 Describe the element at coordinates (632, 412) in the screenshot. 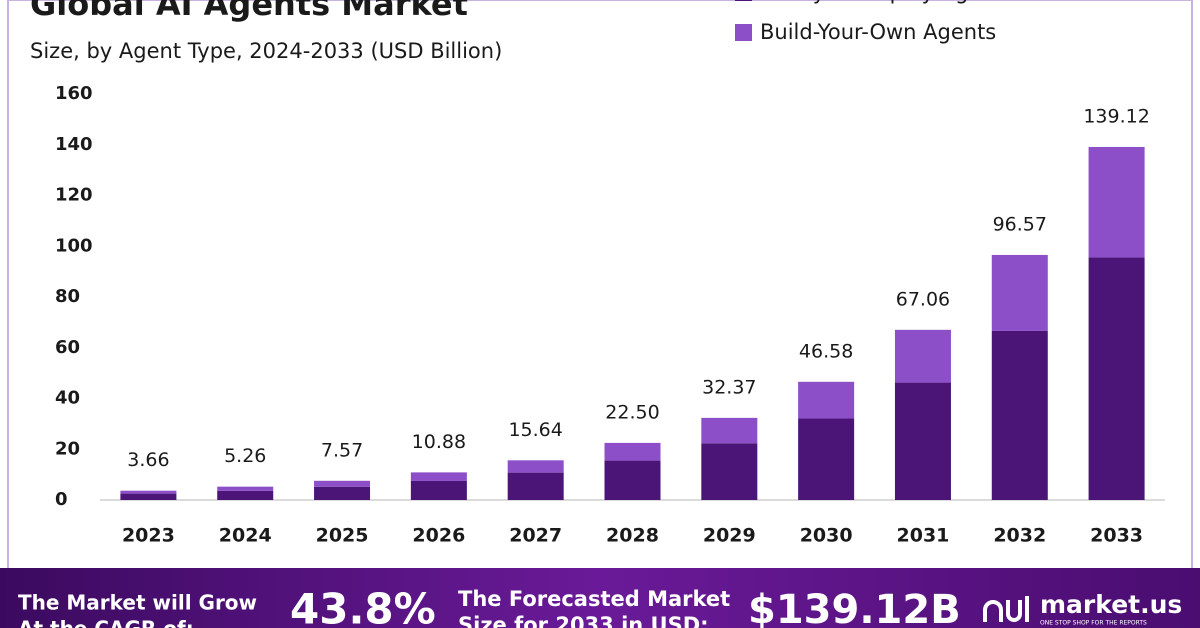

I see `value-label: 22.50` at that location.